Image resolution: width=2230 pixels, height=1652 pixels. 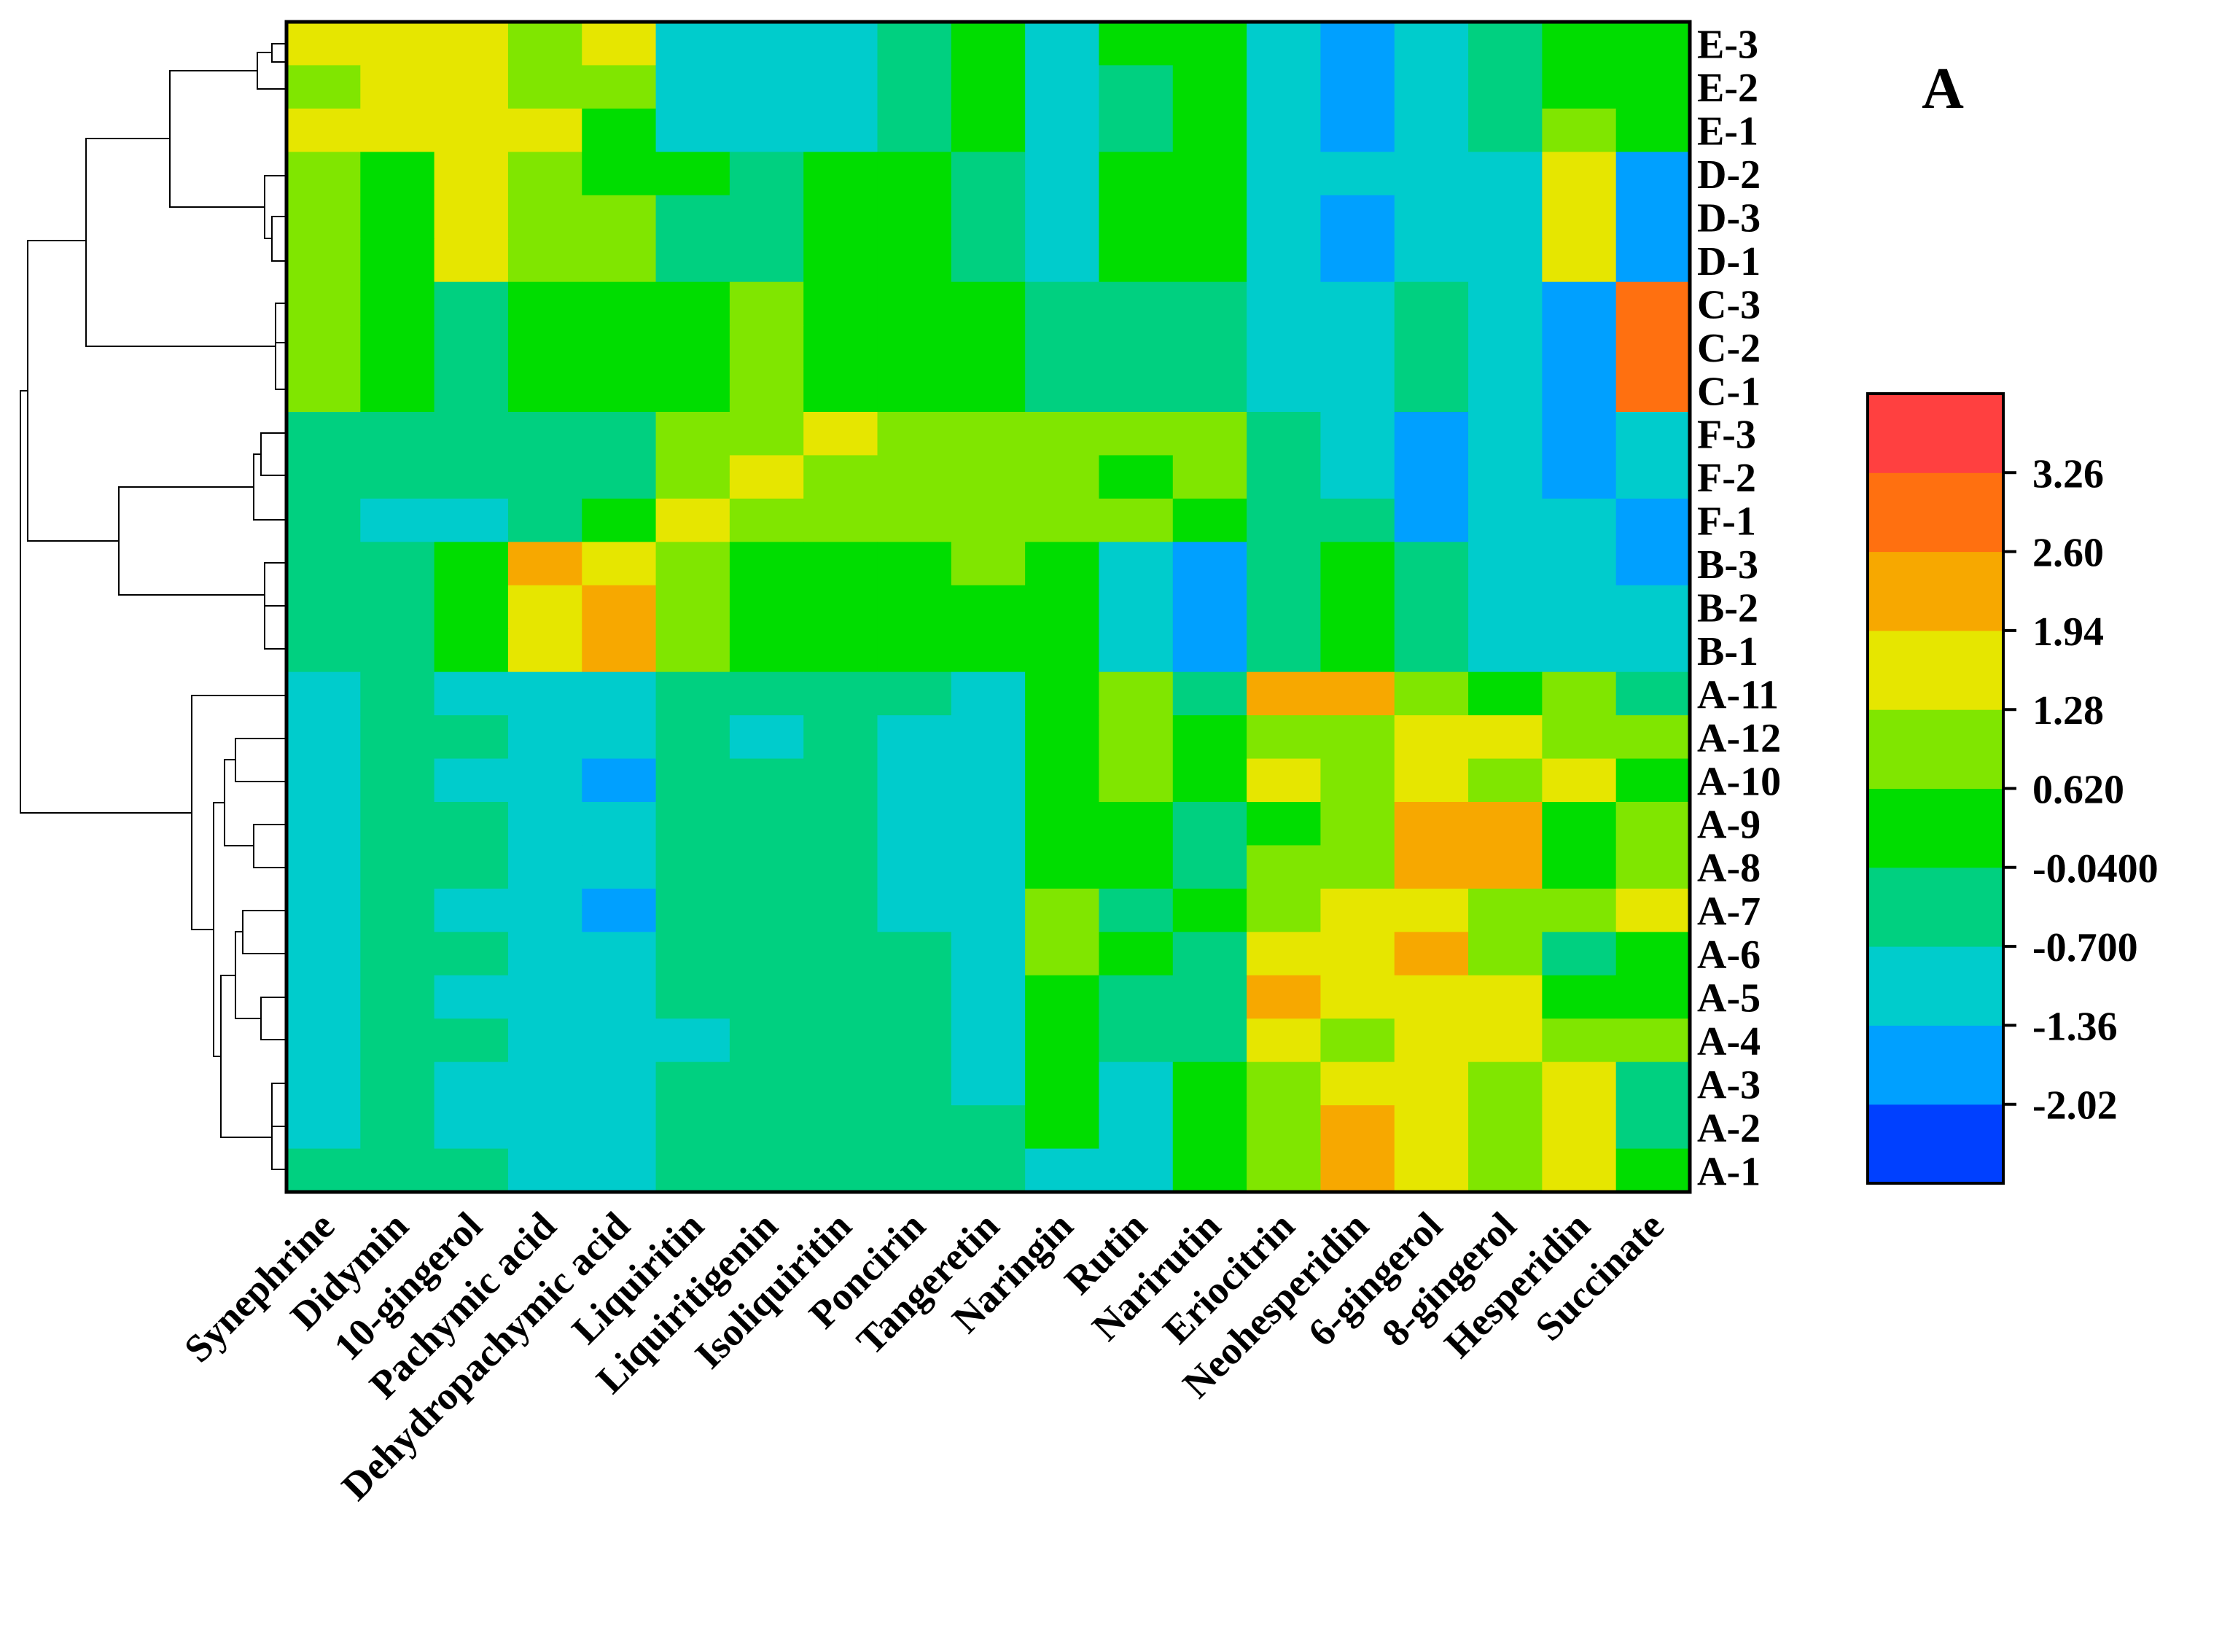 I want to click on row-label: A-8, so click(x=1729, y=868).